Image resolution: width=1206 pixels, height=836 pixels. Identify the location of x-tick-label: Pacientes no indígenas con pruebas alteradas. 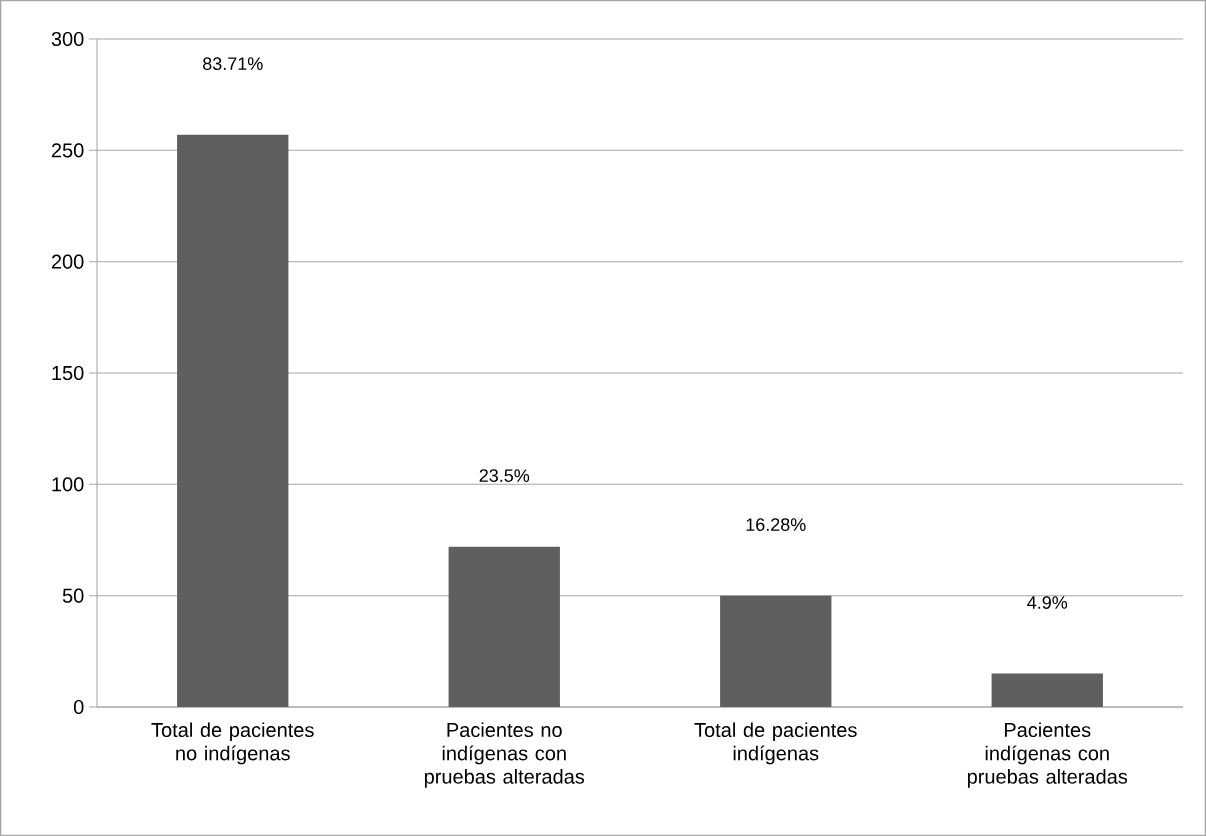
(504, 755).